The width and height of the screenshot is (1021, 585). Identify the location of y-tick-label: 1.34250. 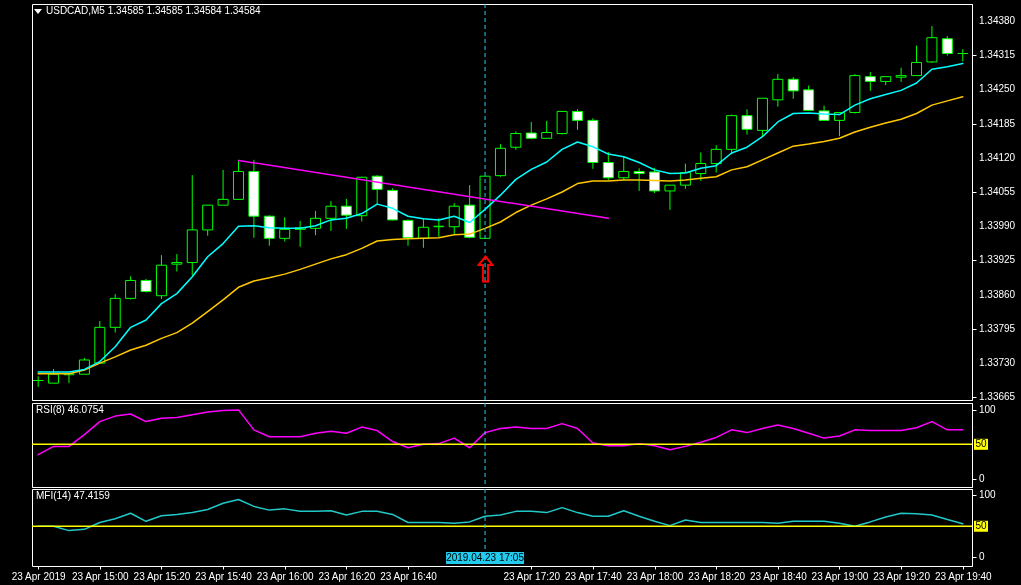
(997, 89).